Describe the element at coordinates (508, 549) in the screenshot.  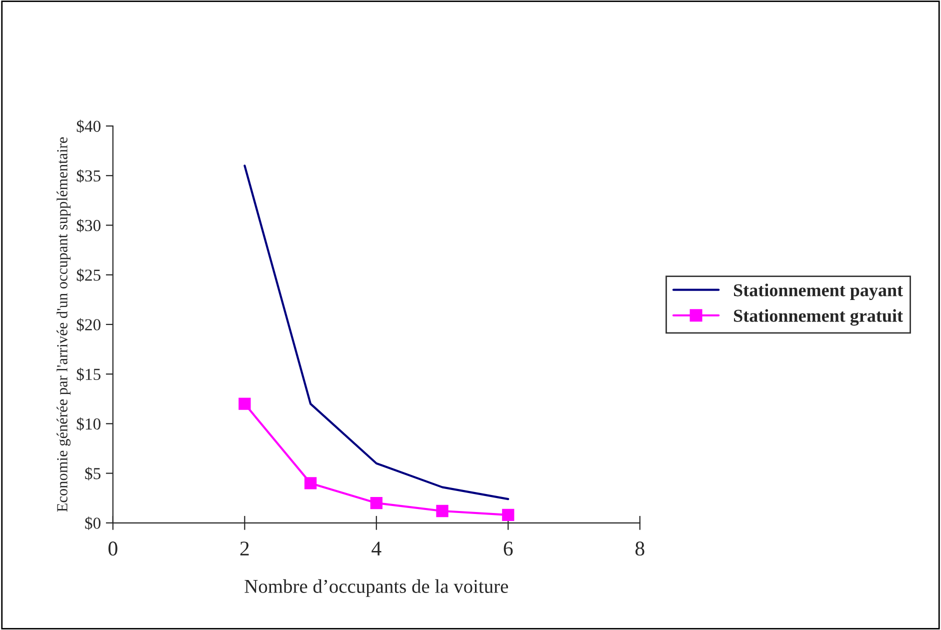
I see `x-tick-label: 6` at that location.